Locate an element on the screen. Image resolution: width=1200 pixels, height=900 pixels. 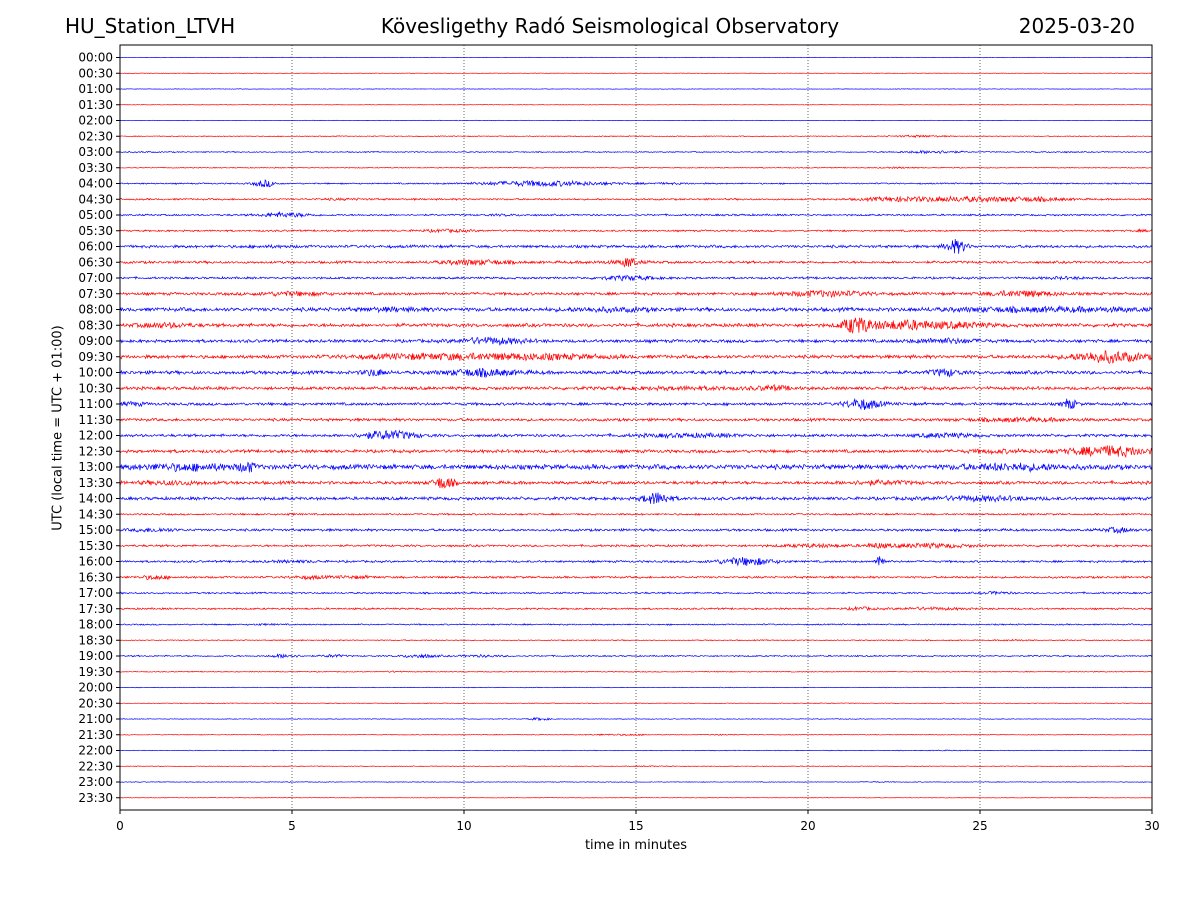
y-tick-label: 16:00 is located at coordinates (95, 562).